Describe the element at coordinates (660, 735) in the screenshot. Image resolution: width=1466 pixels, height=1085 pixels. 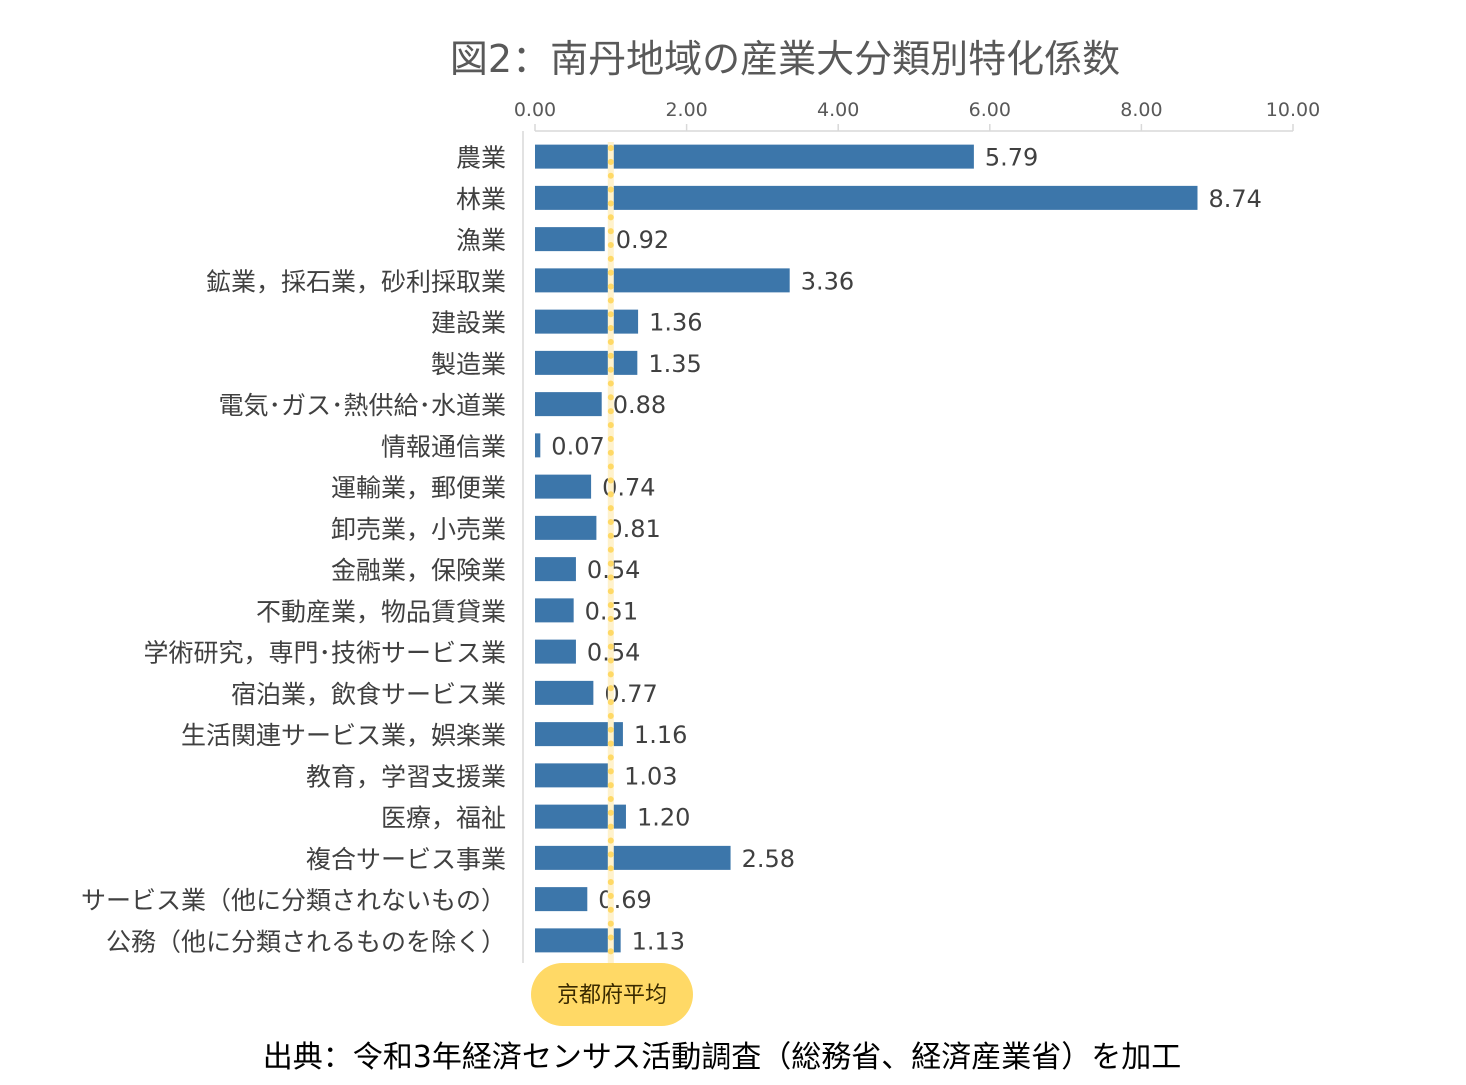
I see `data-label: 1.16` at that location.